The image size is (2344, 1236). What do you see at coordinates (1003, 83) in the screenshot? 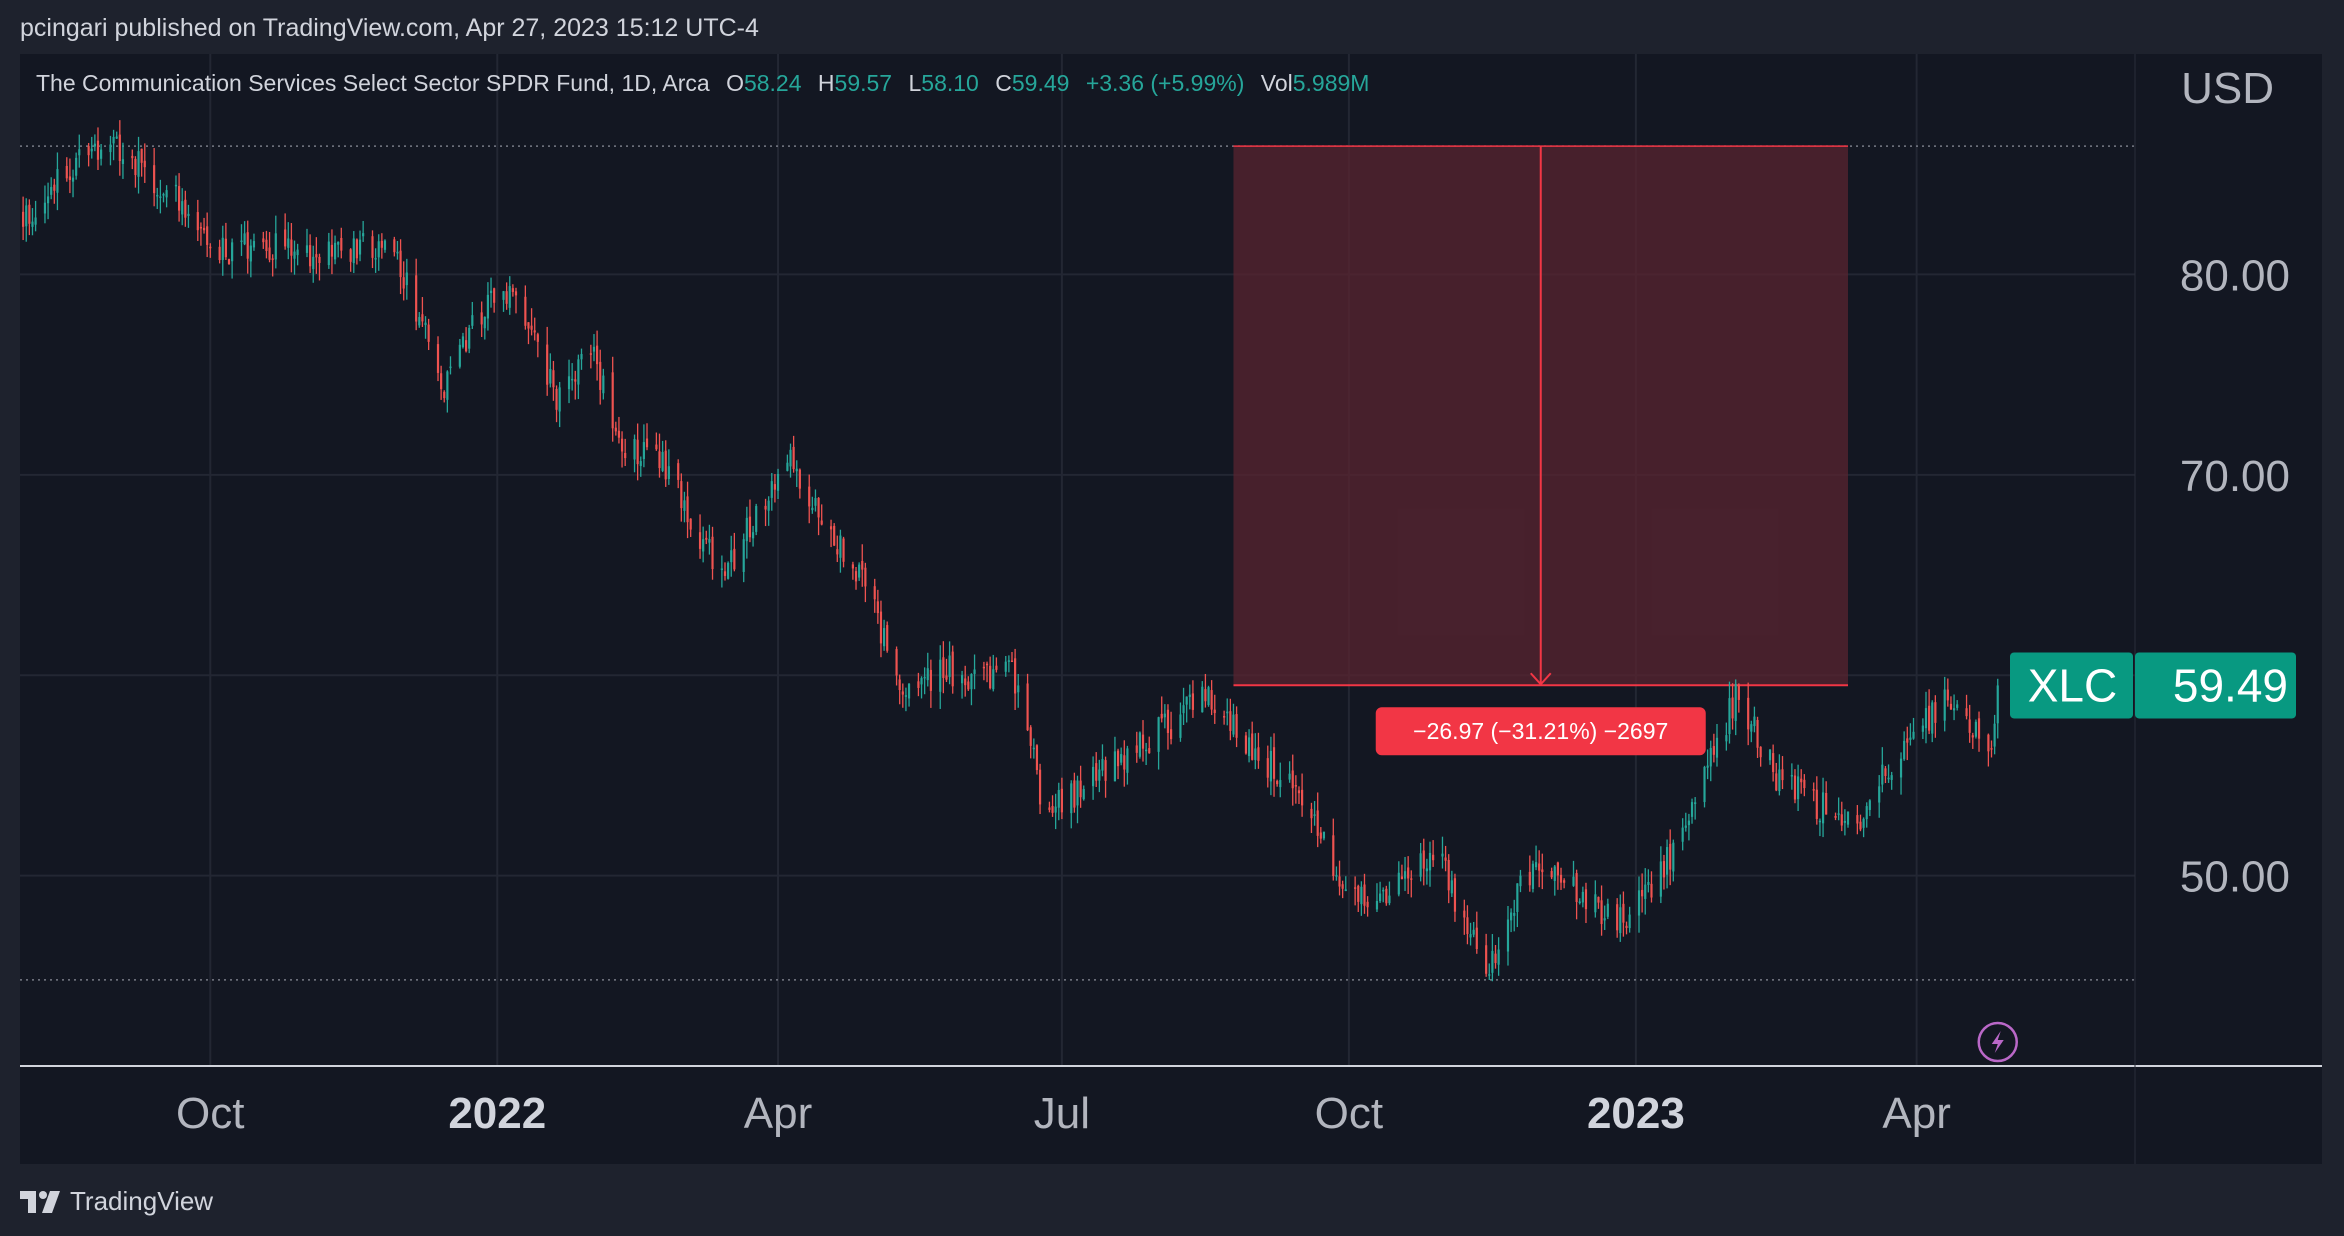
I see `legend-close-label: C` at bounding box center [1003, 83].